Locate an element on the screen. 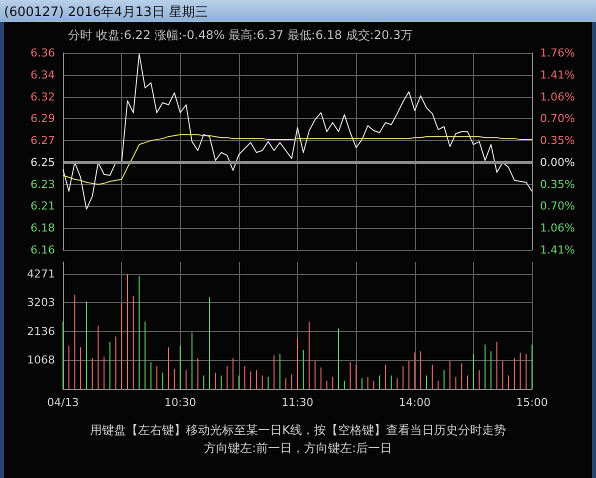 This screenshot has width=596, height=478. y-tick-label: 6.21 is located at coordinates (42, 206).